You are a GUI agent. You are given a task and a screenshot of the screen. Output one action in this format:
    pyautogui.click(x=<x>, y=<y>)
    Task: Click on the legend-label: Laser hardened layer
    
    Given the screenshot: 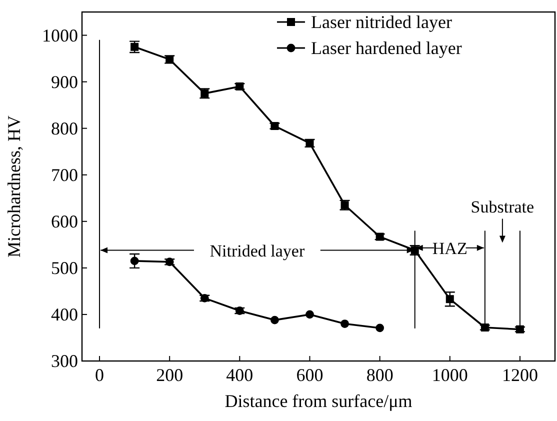 What is the action you would take?
    pyautogui.click(x=386, y=48)
    